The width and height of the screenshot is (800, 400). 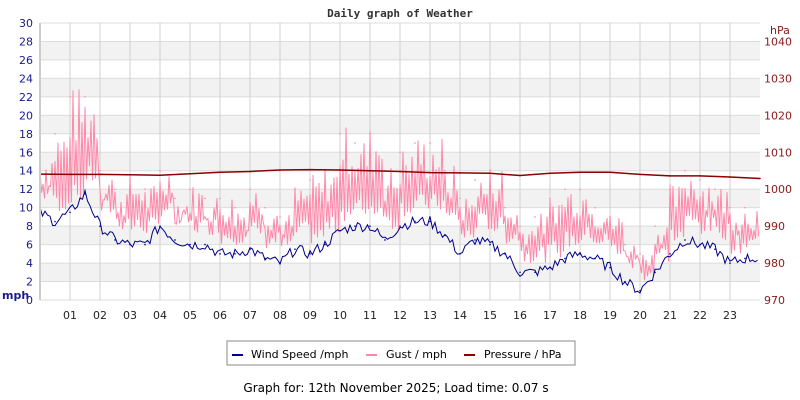 What do you see at coordinates (26, 152) in the screenshot?
I see `y-tick-label: 16` at bounding box center [26, 152].